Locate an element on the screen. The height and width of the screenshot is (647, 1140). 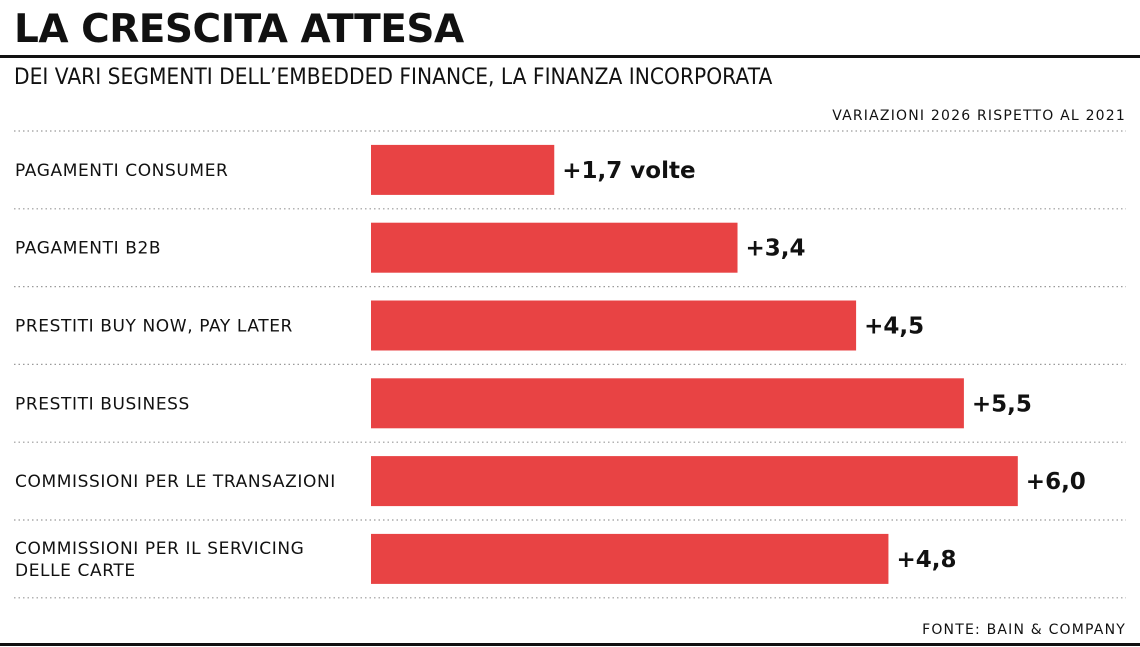
category-label: PRESTITI BUY NOW, PAY LATER is located at coordinates (154, 327).